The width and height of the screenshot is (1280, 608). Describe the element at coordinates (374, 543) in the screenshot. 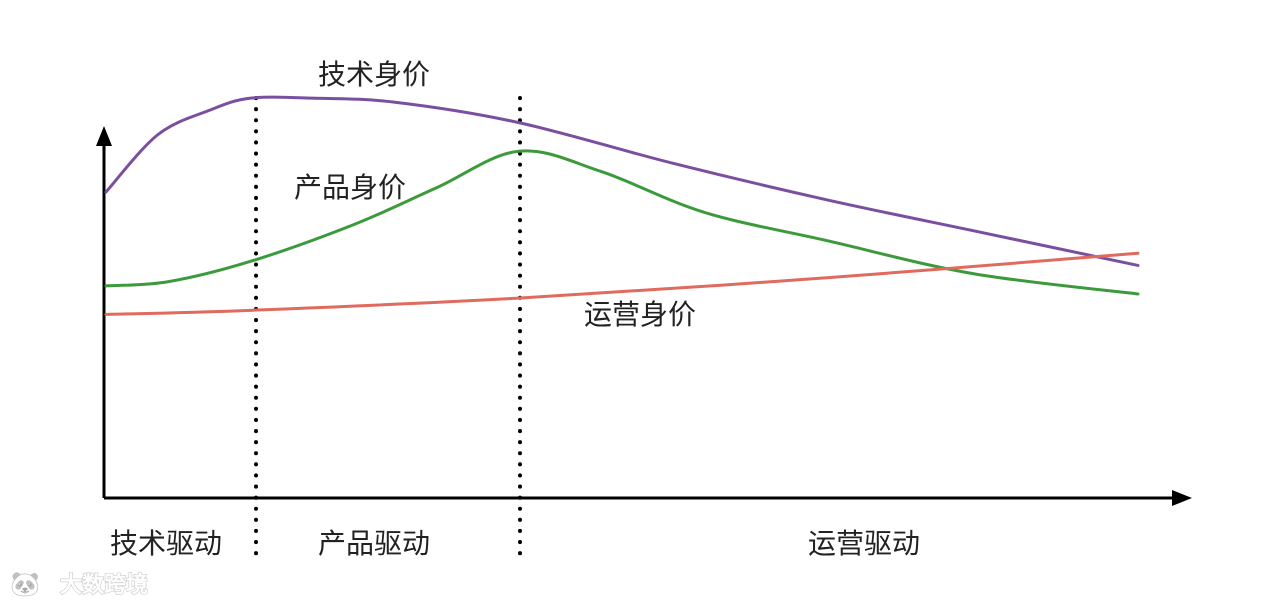

I see `phase-label-product: 产品驱动` at that location.